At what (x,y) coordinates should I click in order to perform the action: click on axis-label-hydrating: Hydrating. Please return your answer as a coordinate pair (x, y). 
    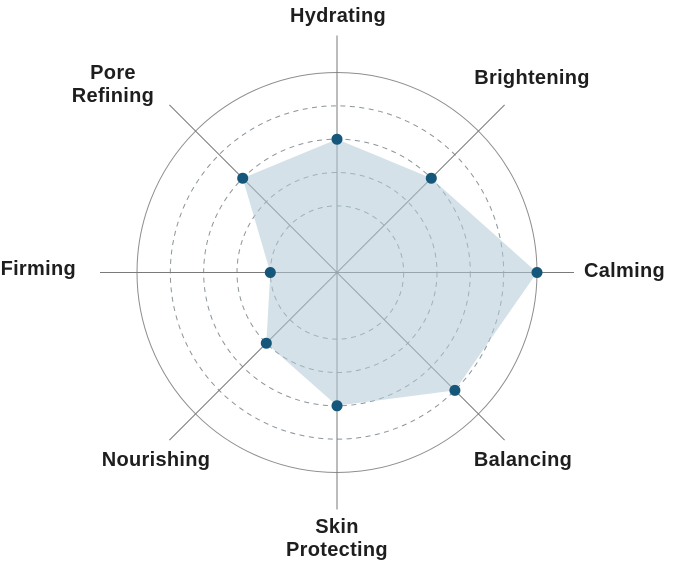
    Looking at the image, I should click on (338, 16).